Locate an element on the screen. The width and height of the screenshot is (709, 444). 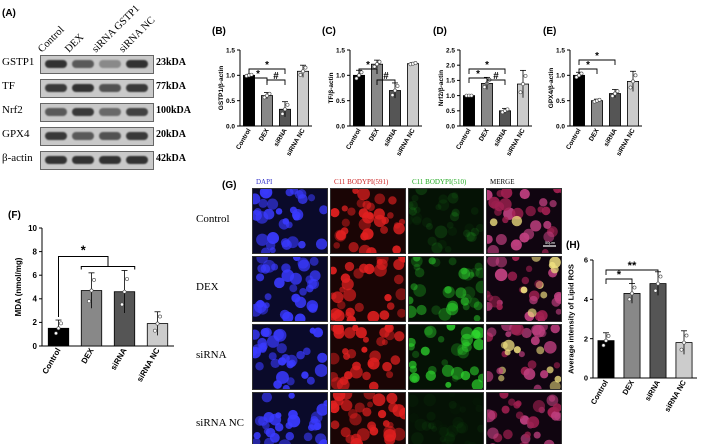
panel-label-e: (E) is located at coordinates (550, 31).